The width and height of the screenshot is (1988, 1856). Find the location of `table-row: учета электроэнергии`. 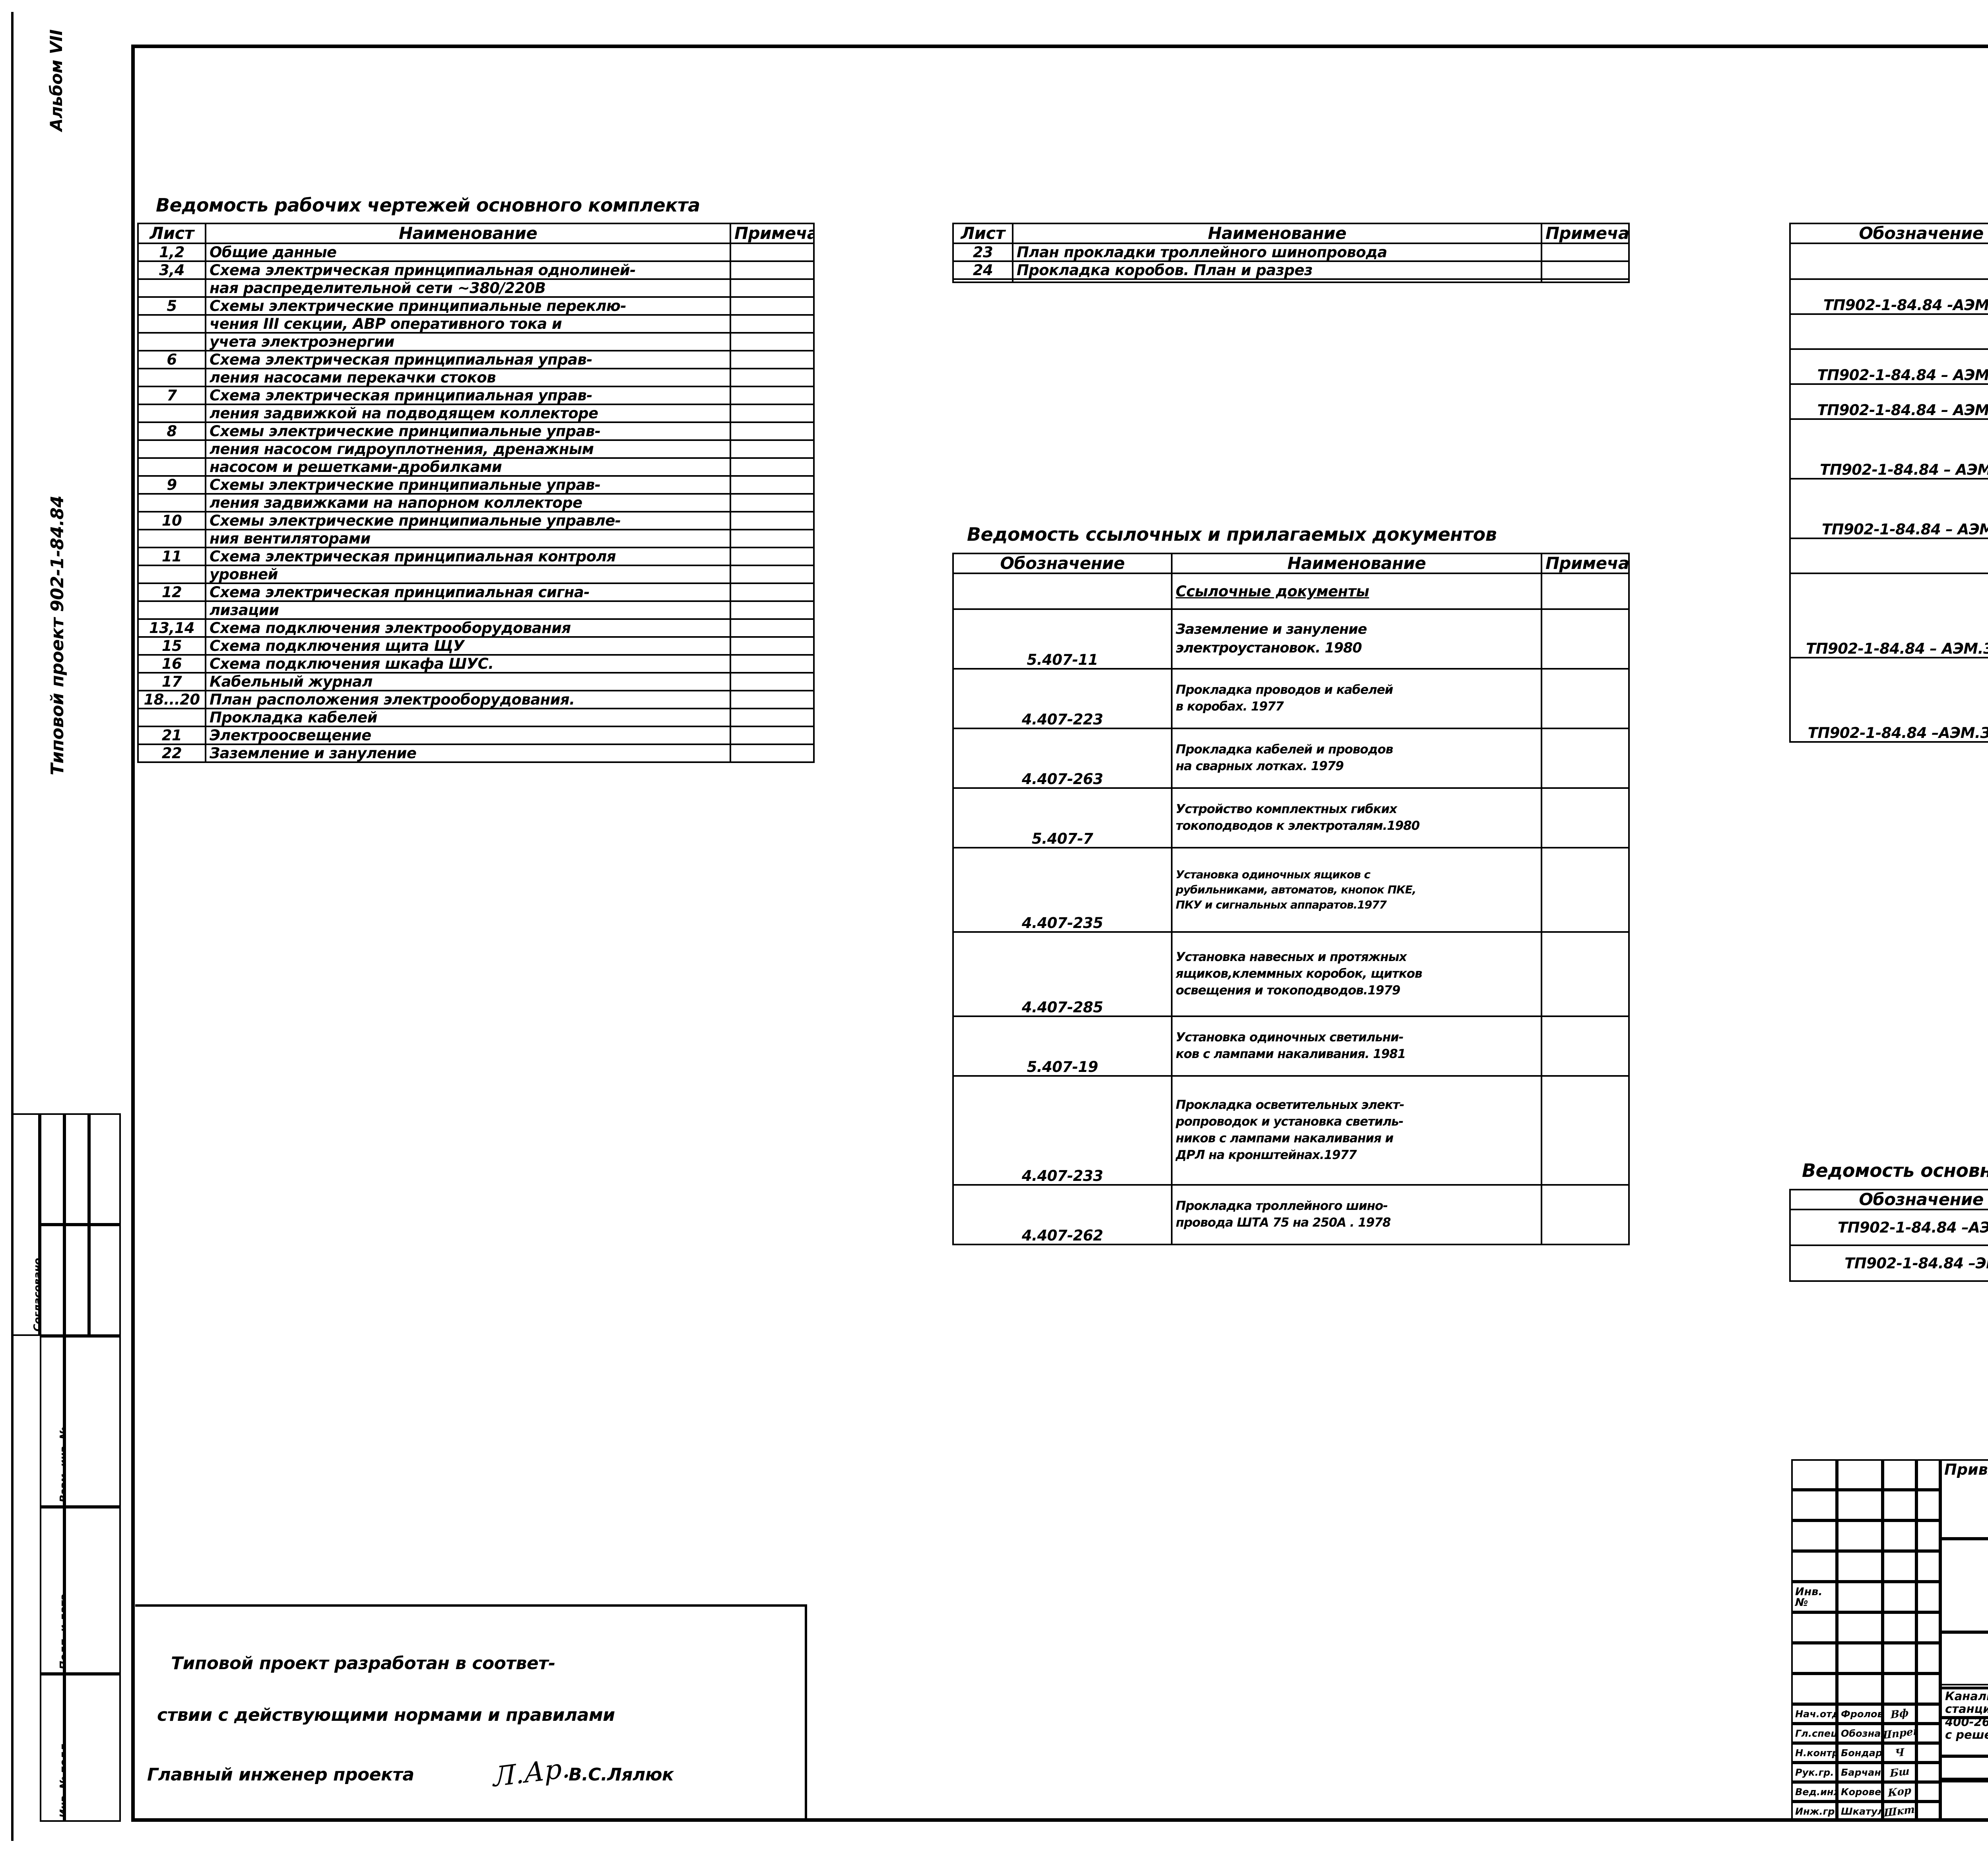

table-row: учета электроэнергии is located at coordinates (476, 341).